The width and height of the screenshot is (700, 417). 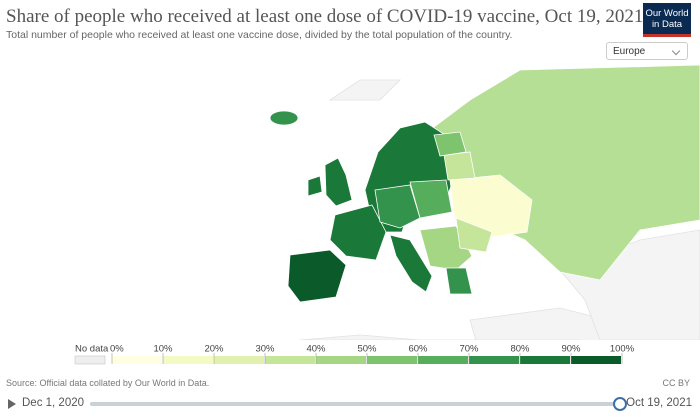 I want to click on legend-tick-label: 10%, so click(x=163, y=349).